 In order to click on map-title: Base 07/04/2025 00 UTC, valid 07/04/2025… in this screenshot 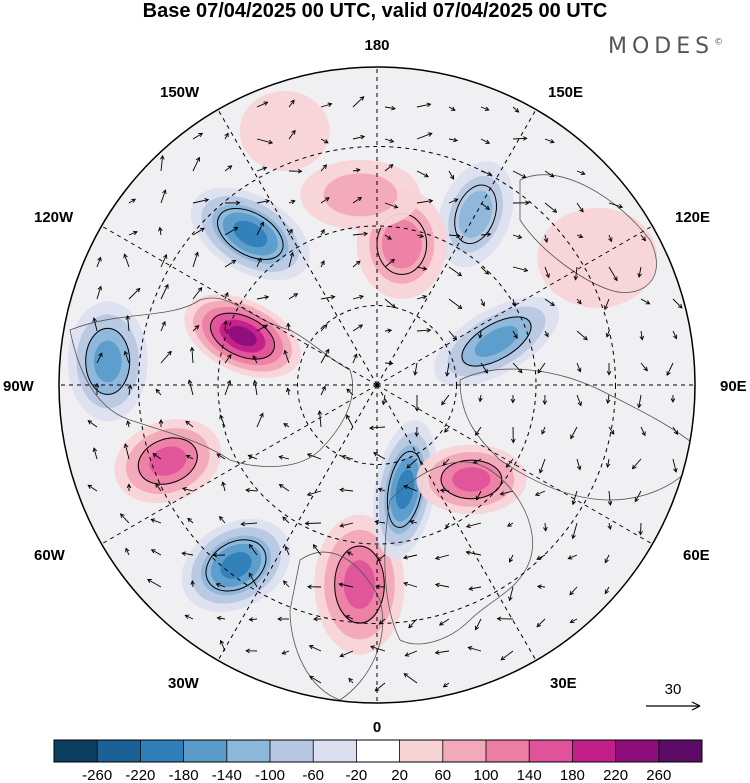, I will do `click(375, 11)`.